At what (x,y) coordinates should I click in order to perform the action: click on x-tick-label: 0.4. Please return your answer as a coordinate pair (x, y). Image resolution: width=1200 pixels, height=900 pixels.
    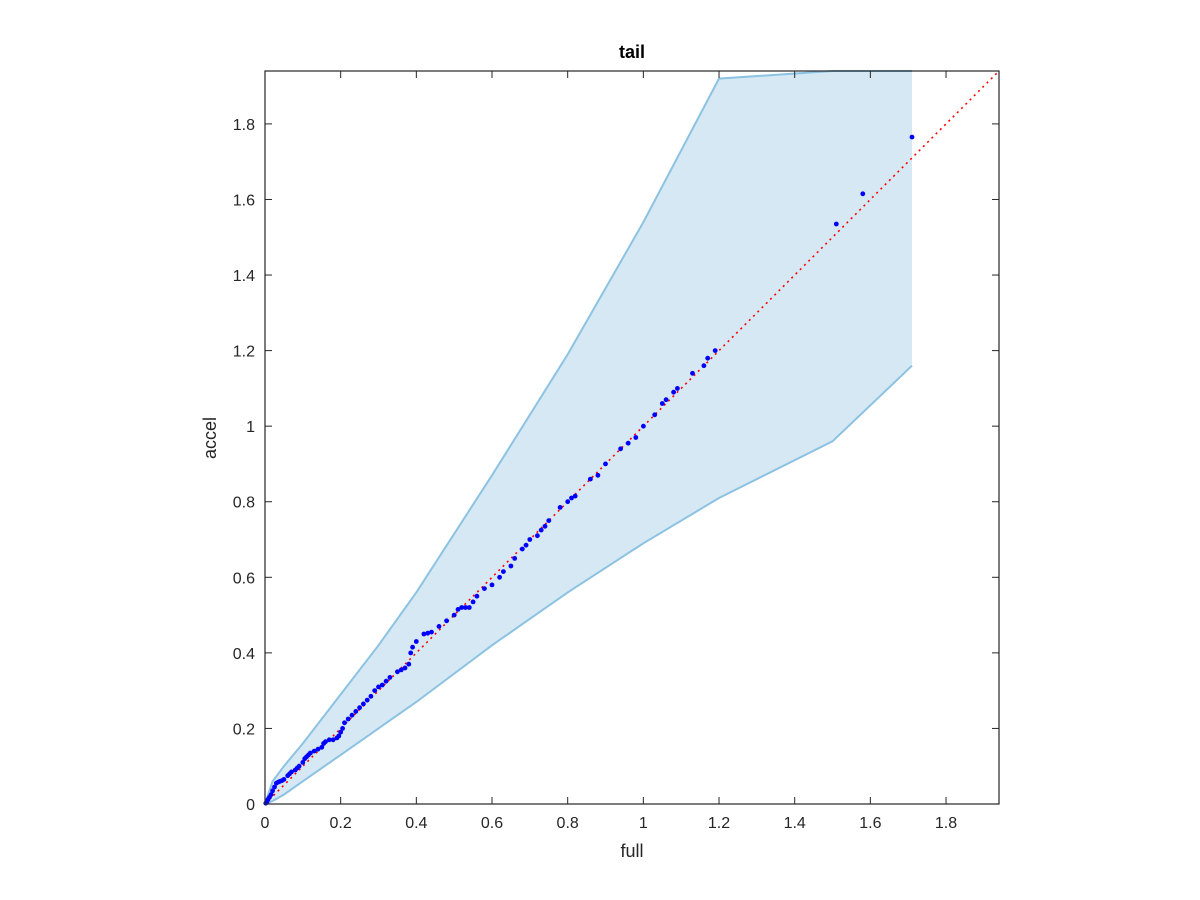
    Looking at the image, I should click on (416, 823).